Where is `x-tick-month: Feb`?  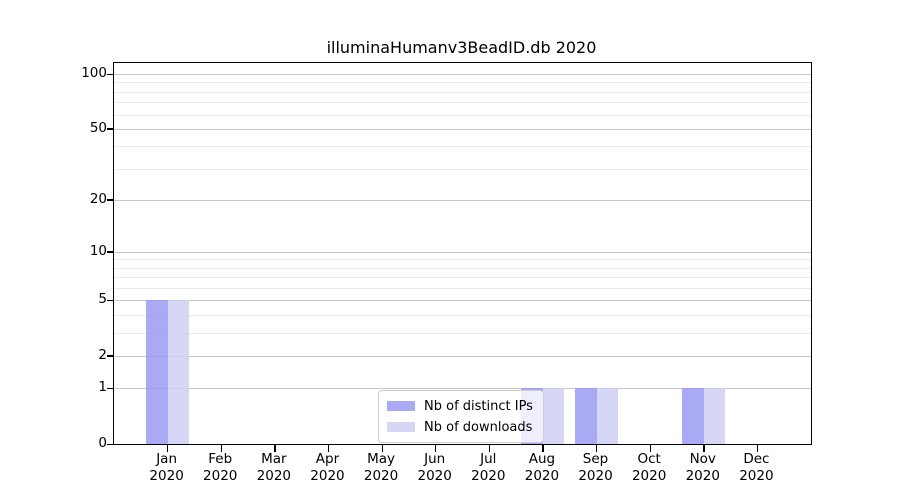 x-tick-month: Feb is located at coordinates (220, 459).